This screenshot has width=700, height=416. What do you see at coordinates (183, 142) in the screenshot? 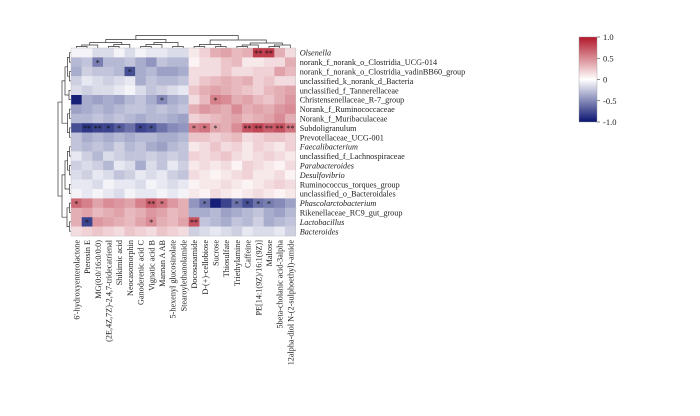
I see `heatmap-cells` at bounding box center [183, 142].